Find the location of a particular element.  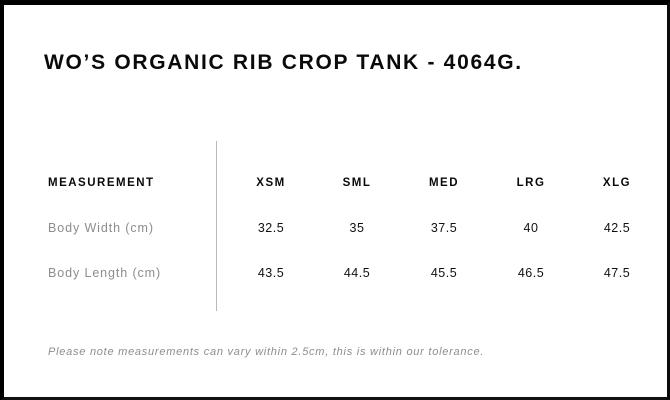

cell-body-length-xsm: 43.5 is located at coordinates (271, 273).